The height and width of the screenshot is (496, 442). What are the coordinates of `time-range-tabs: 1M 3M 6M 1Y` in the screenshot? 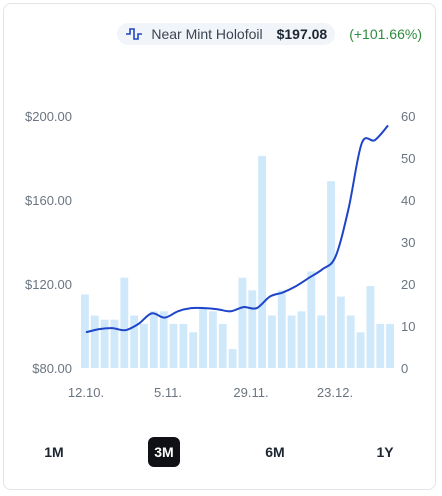 It's located at (221, 453).